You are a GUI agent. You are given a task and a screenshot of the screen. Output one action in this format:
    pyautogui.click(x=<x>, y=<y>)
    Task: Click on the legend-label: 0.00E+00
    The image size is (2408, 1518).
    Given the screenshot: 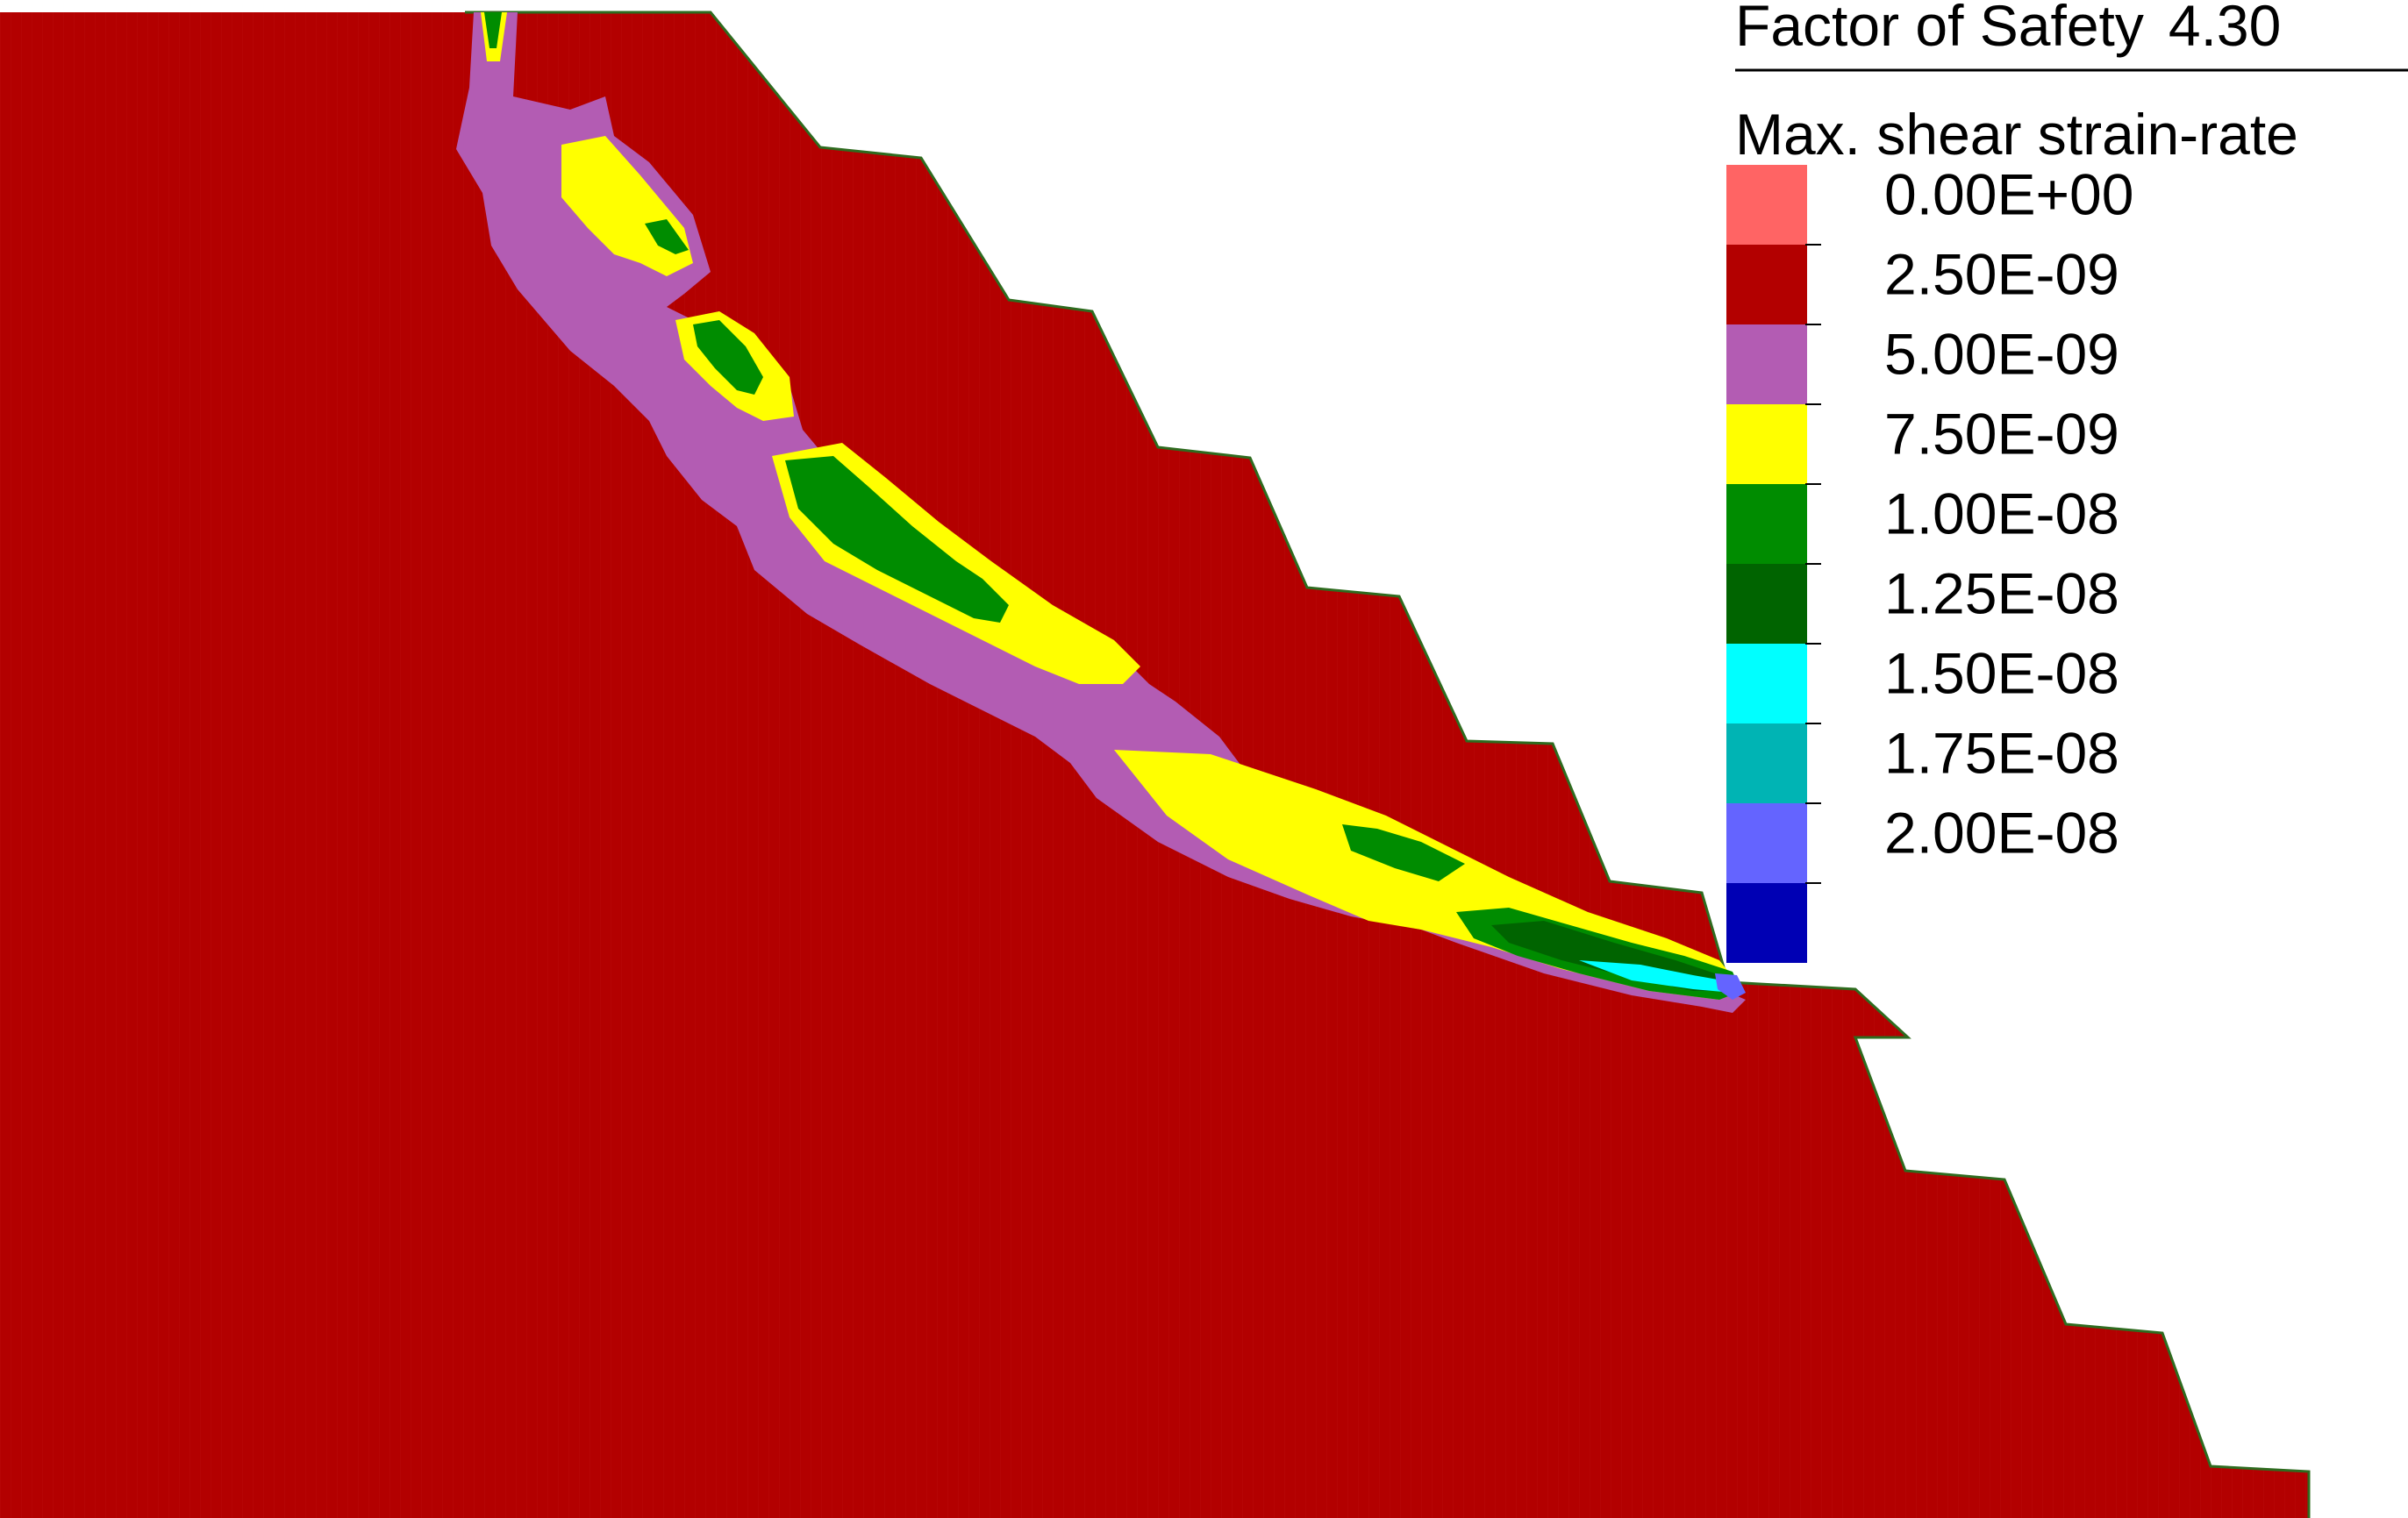 What is the action you would take?
    pyautogui.click(x=2008, y=194)
    